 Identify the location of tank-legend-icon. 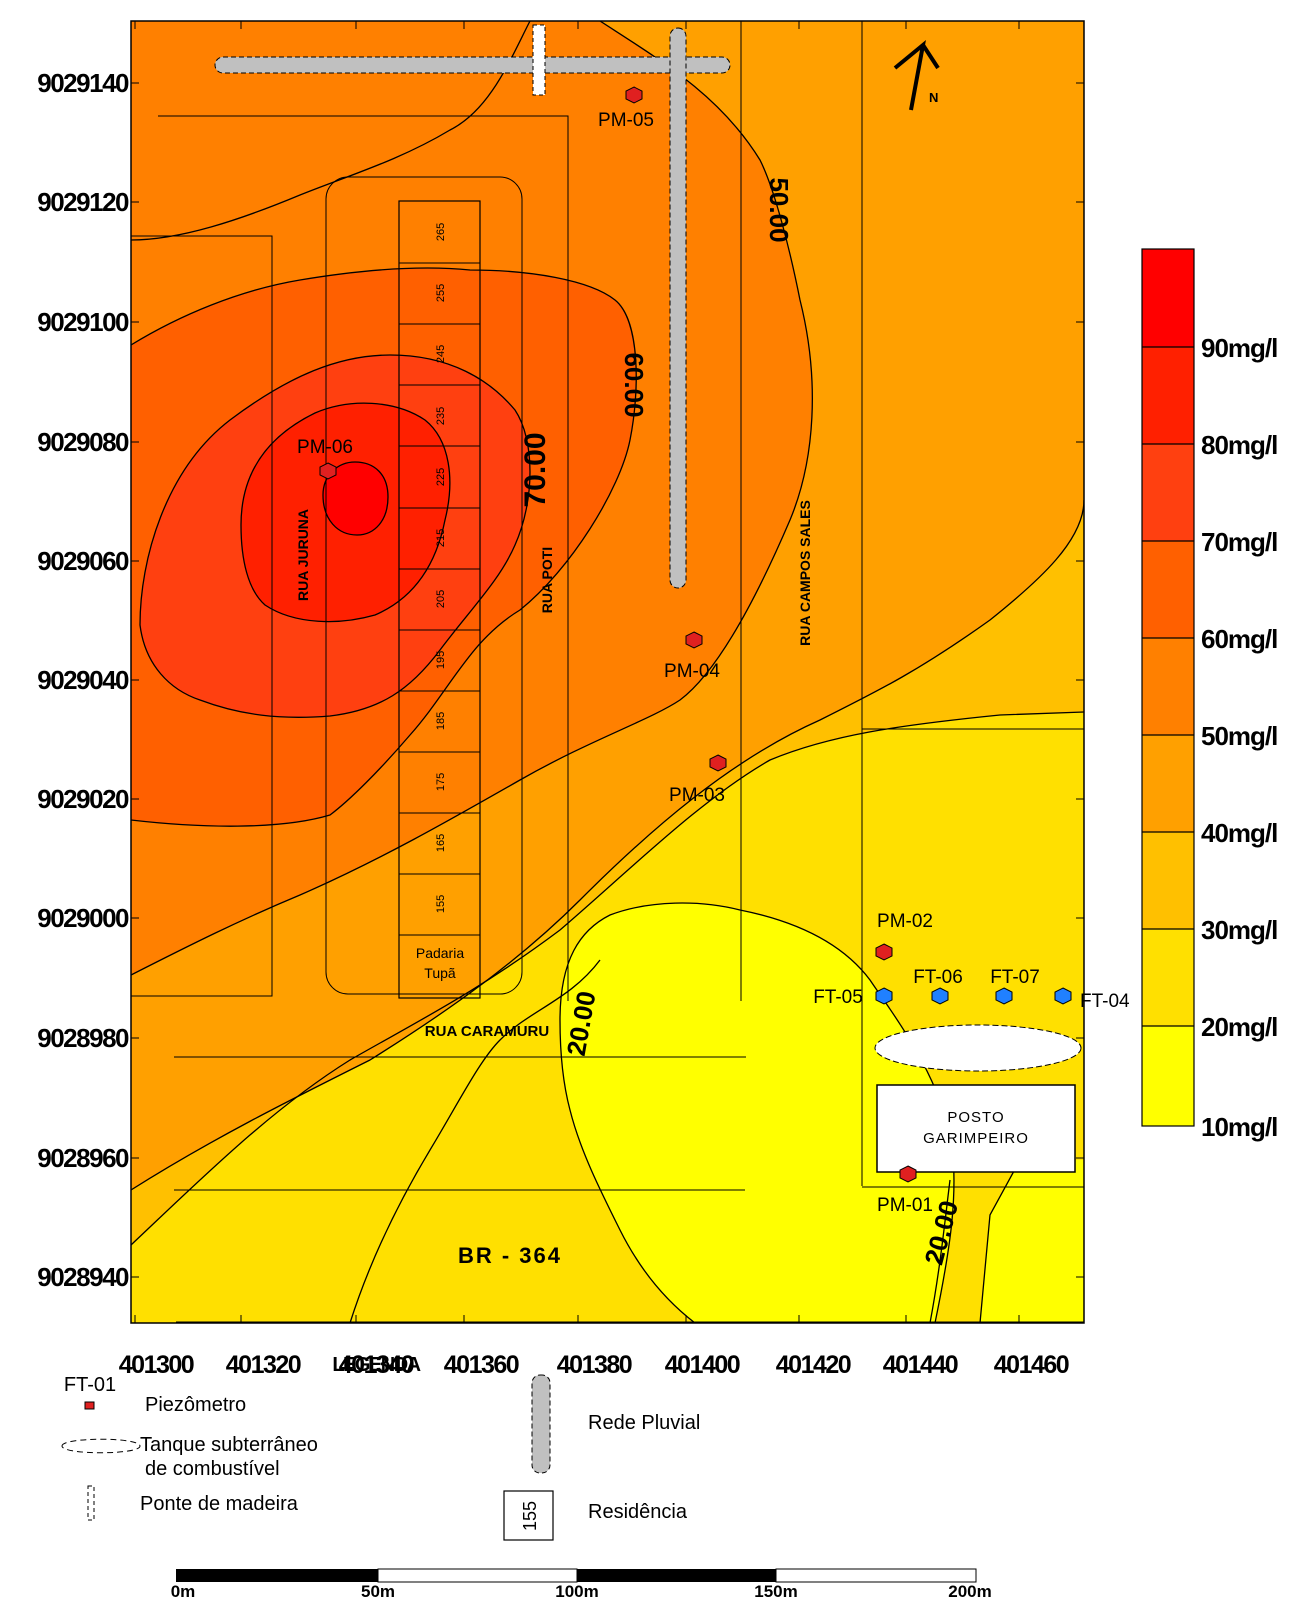
(101, 1446).